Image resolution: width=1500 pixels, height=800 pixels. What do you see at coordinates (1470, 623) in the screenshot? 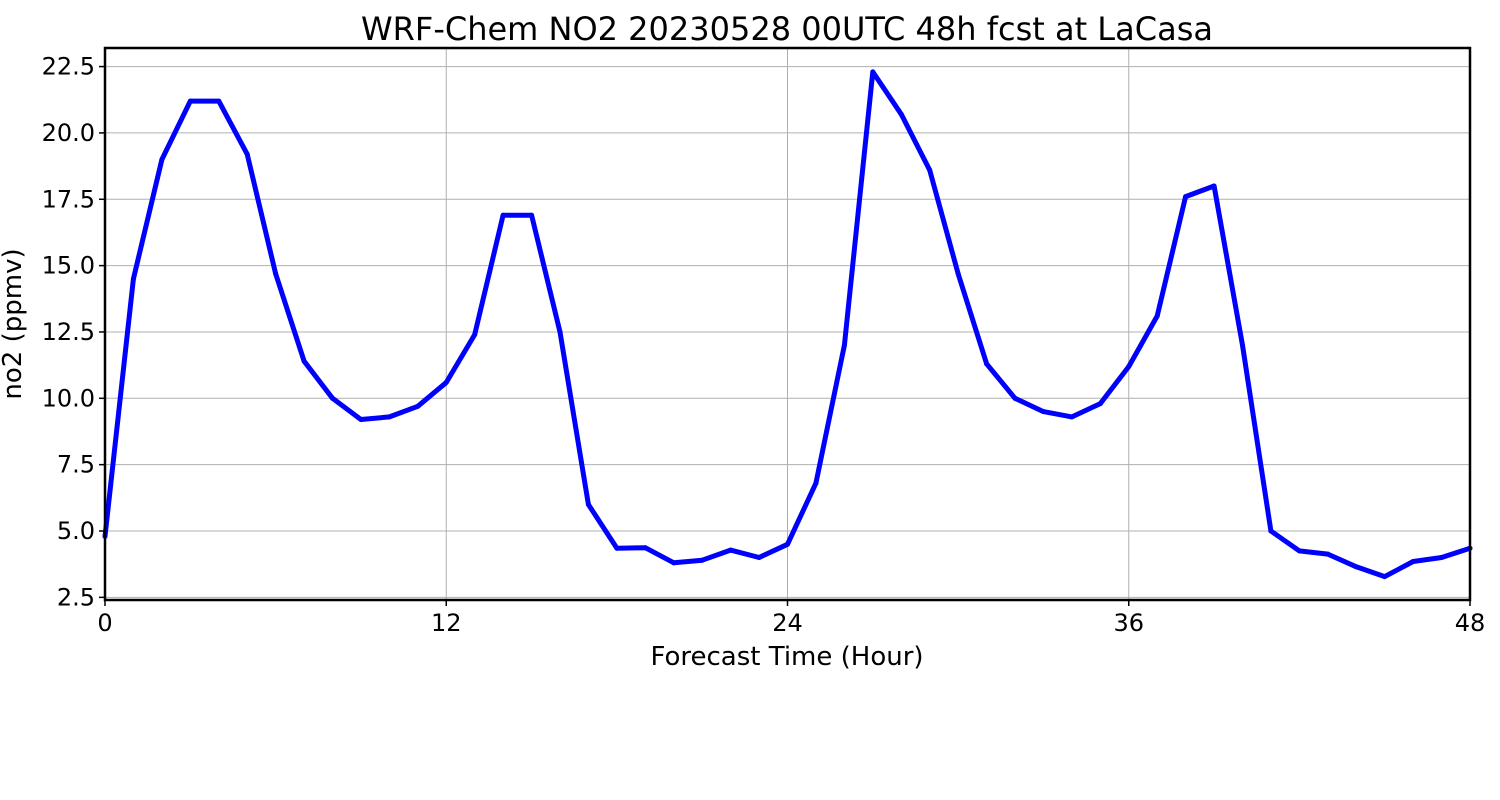
I see `x-tick-label: 48` at bounding box center [1470, 623].